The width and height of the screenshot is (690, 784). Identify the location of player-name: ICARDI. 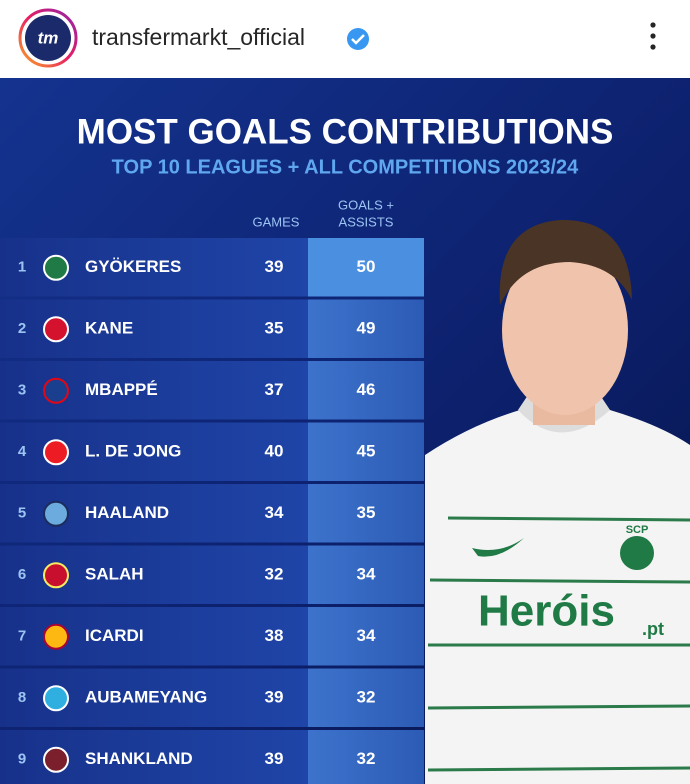
(114, 635).